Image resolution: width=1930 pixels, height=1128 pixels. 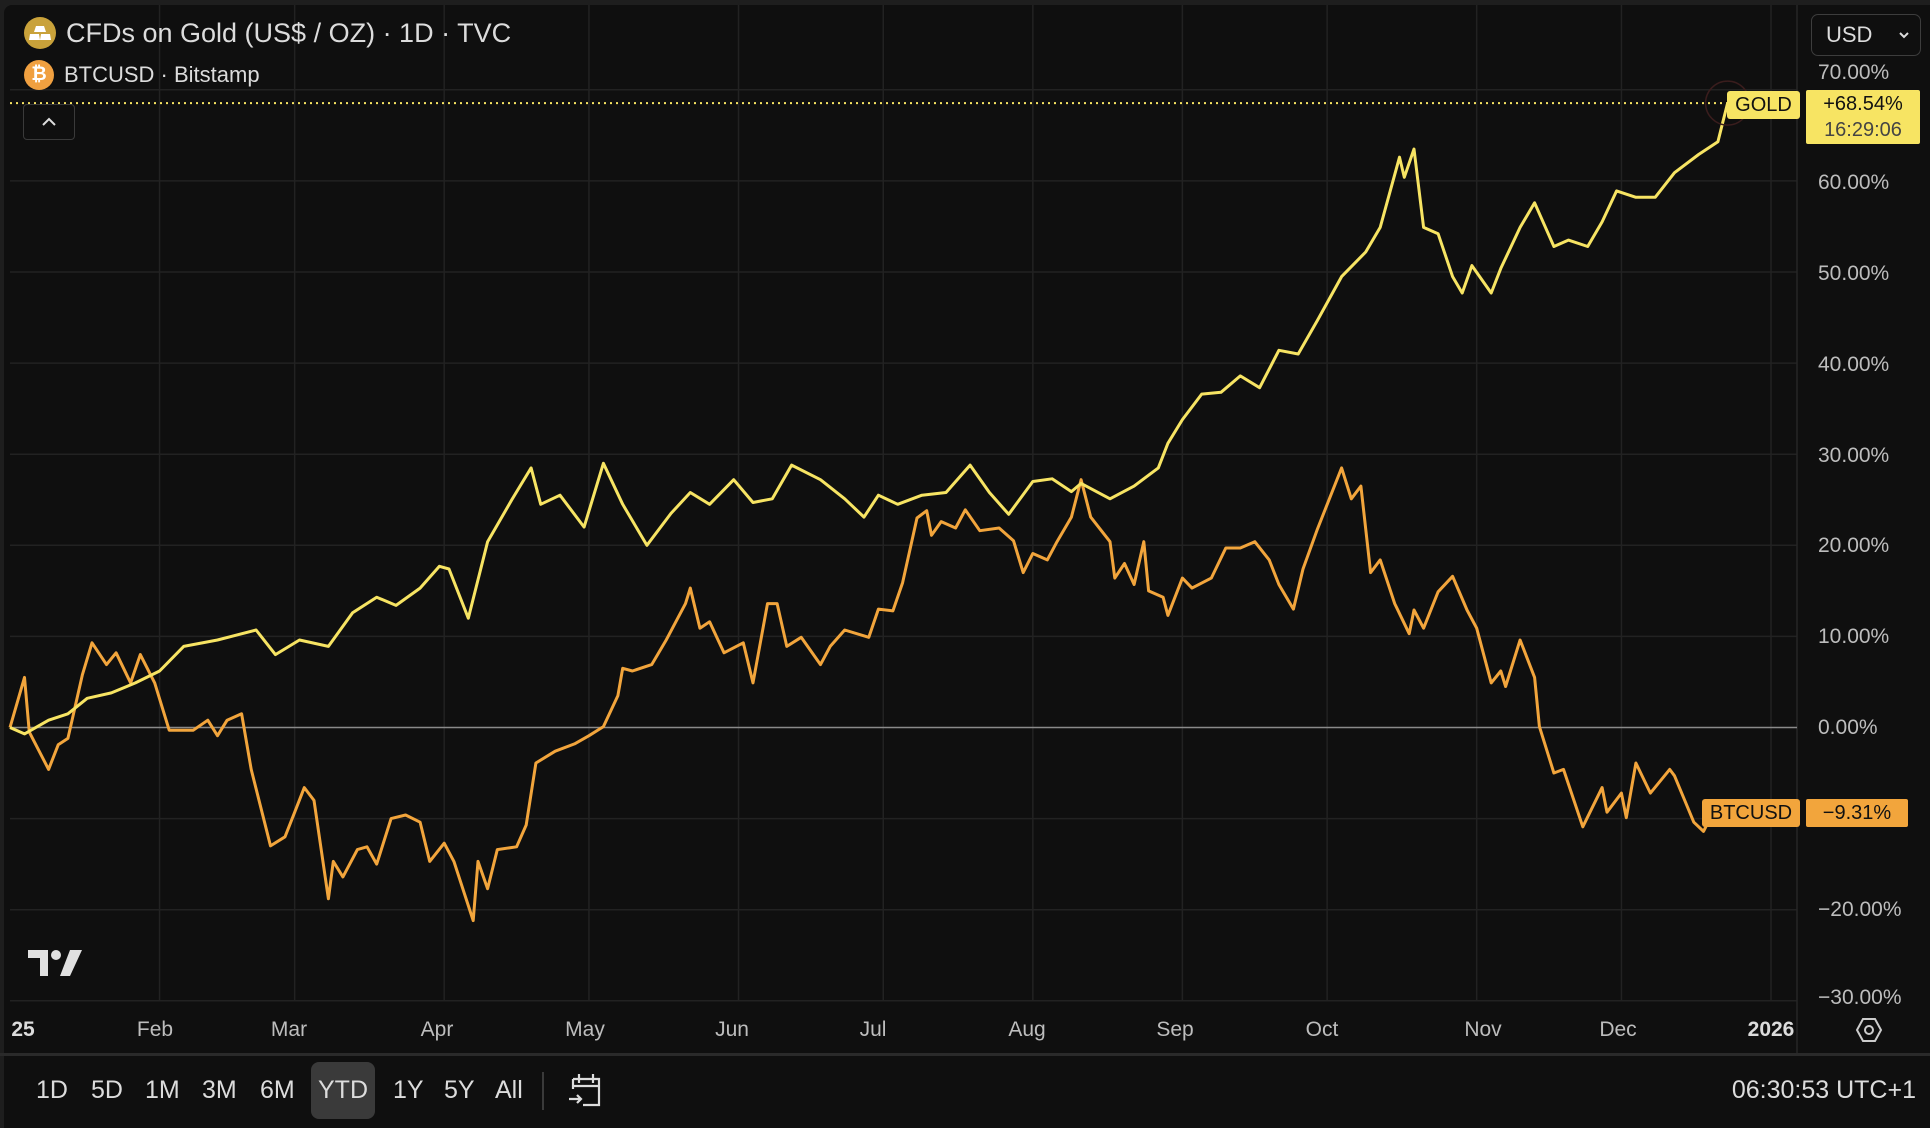 What do you see at coordinates (277, 1090) in the screenshot?
I see `range-6m-button: 6M` at bounding box center [277, 1090].